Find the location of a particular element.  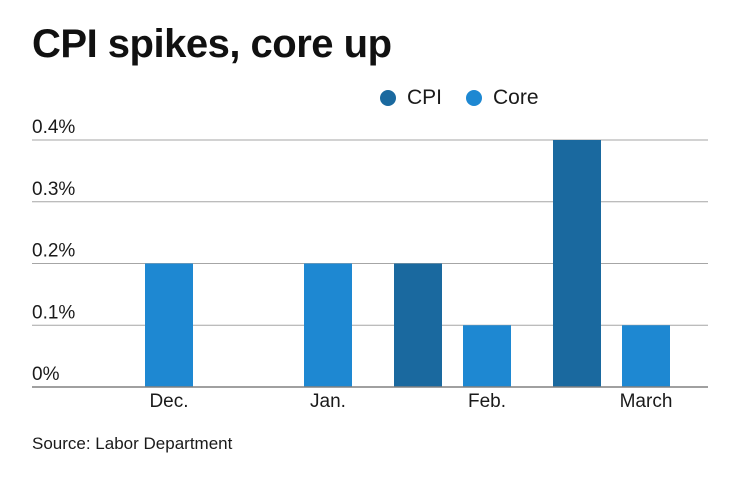

chart-title: CPI spikes, core up is located at coordinates (212, 44).